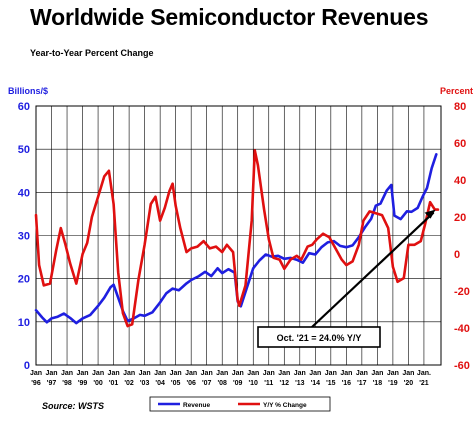 This screenshot has height=424, width=475. I want to click on chart-subtitle: Year-to-Year Percent Change, so click(92, 53).